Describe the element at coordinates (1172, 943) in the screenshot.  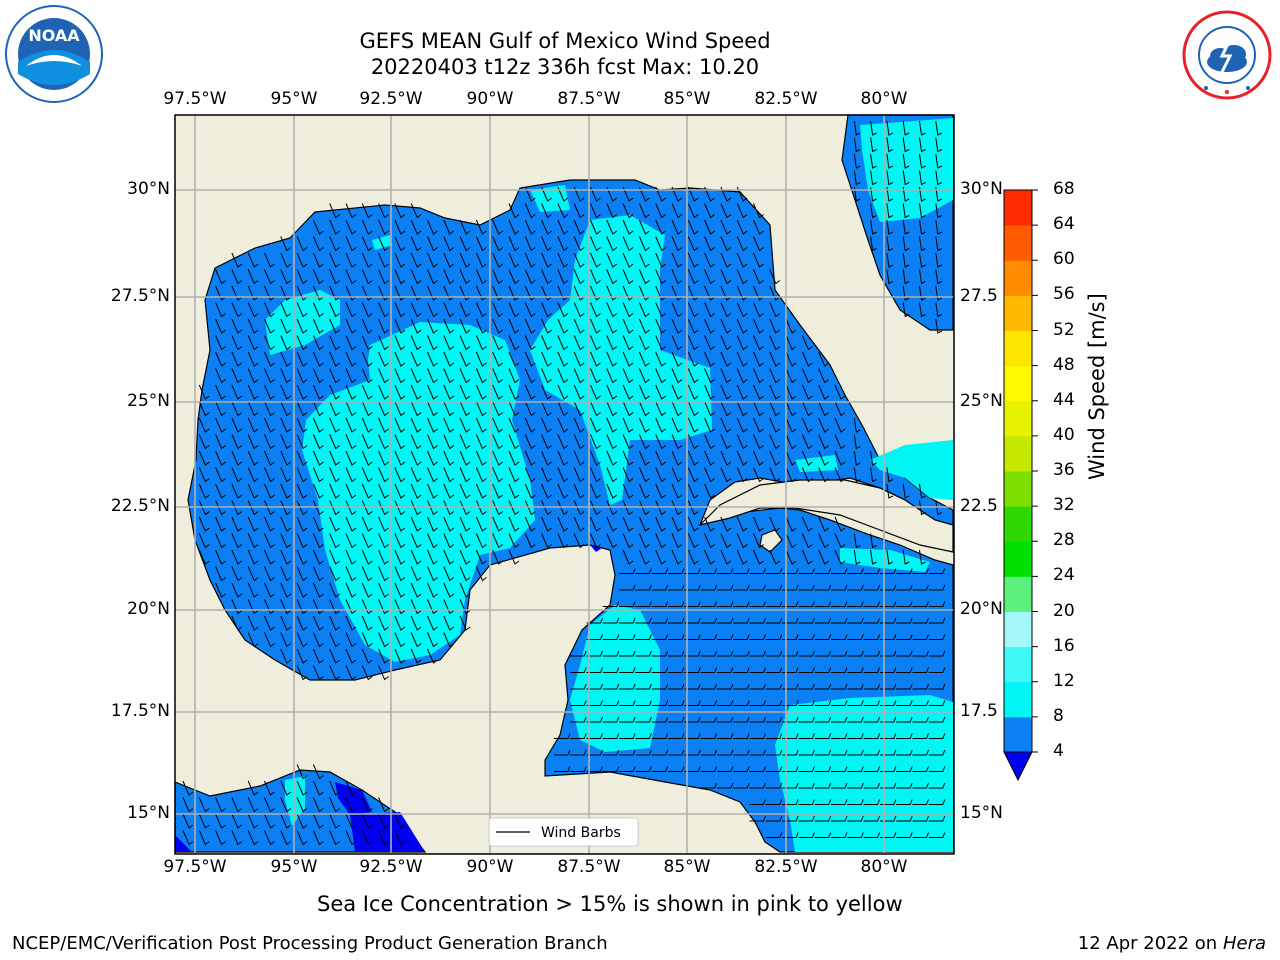
I see `footer-date: 12 Apr 2022 on Hera` at that location.